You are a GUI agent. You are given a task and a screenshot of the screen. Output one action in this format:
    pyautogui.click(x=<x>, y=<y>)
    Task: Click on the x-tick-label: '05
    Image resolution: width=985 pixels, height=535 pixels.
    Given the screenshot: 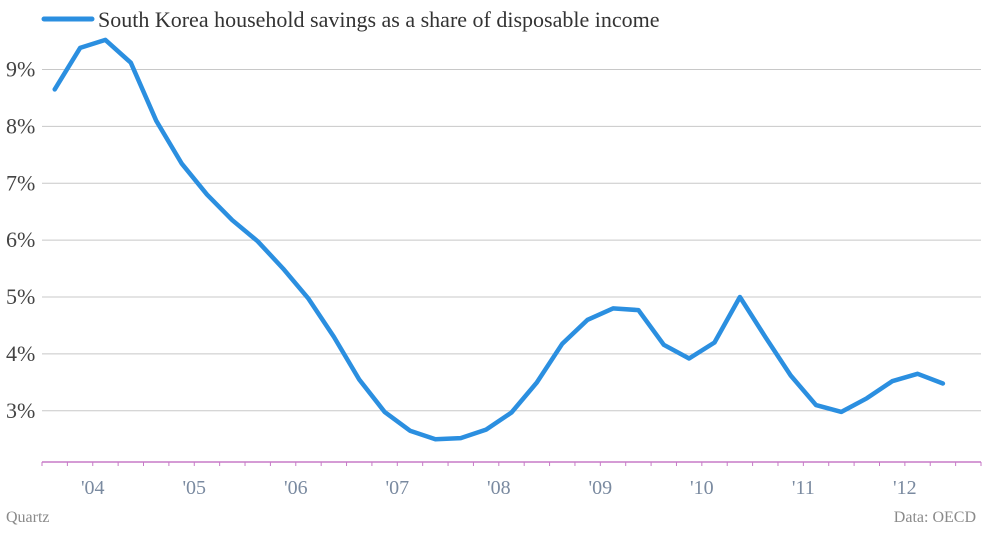 What is the action you would take?
    pyautogui.click(x=194, y=488)
    